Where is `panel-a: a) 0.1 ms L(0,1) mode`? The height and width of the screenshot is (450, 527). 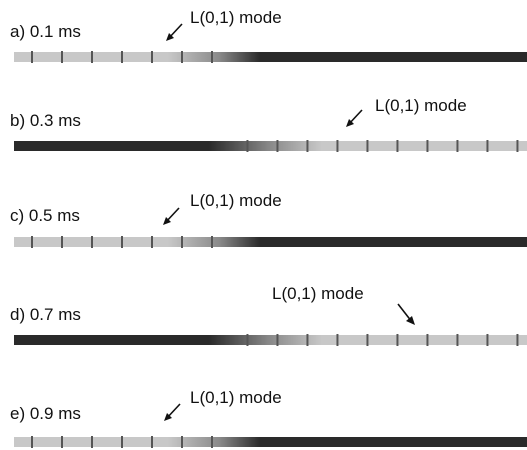 panel-a: a) 0.1 ms L(0,1) mode is located at coordinates (263, 31).